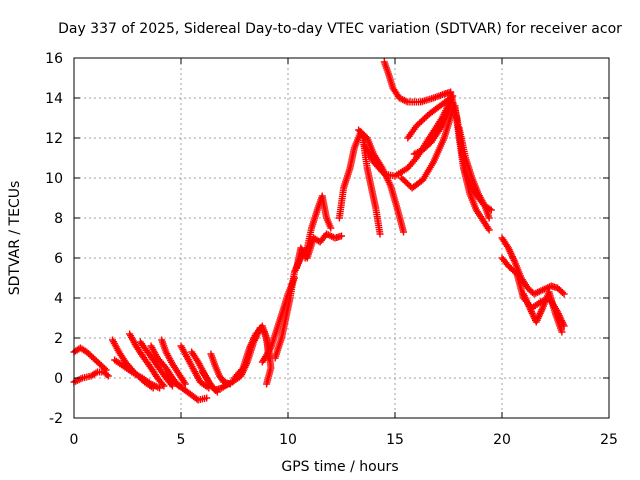 The height and width of the screenshot is (480, 640). I want to click on y-tick-label: -2, so click(56, 419).